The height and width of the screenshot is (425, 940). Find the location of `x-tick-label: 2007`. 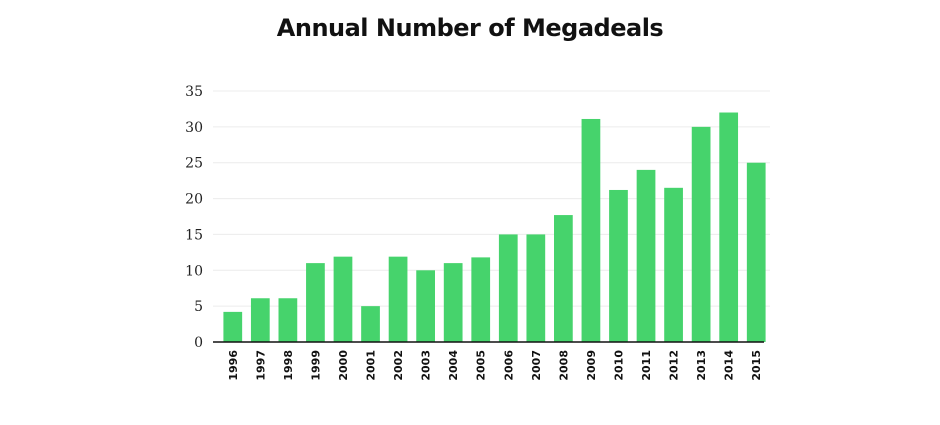

x-tick-label: 2007 is located at coordinates (536, 365).